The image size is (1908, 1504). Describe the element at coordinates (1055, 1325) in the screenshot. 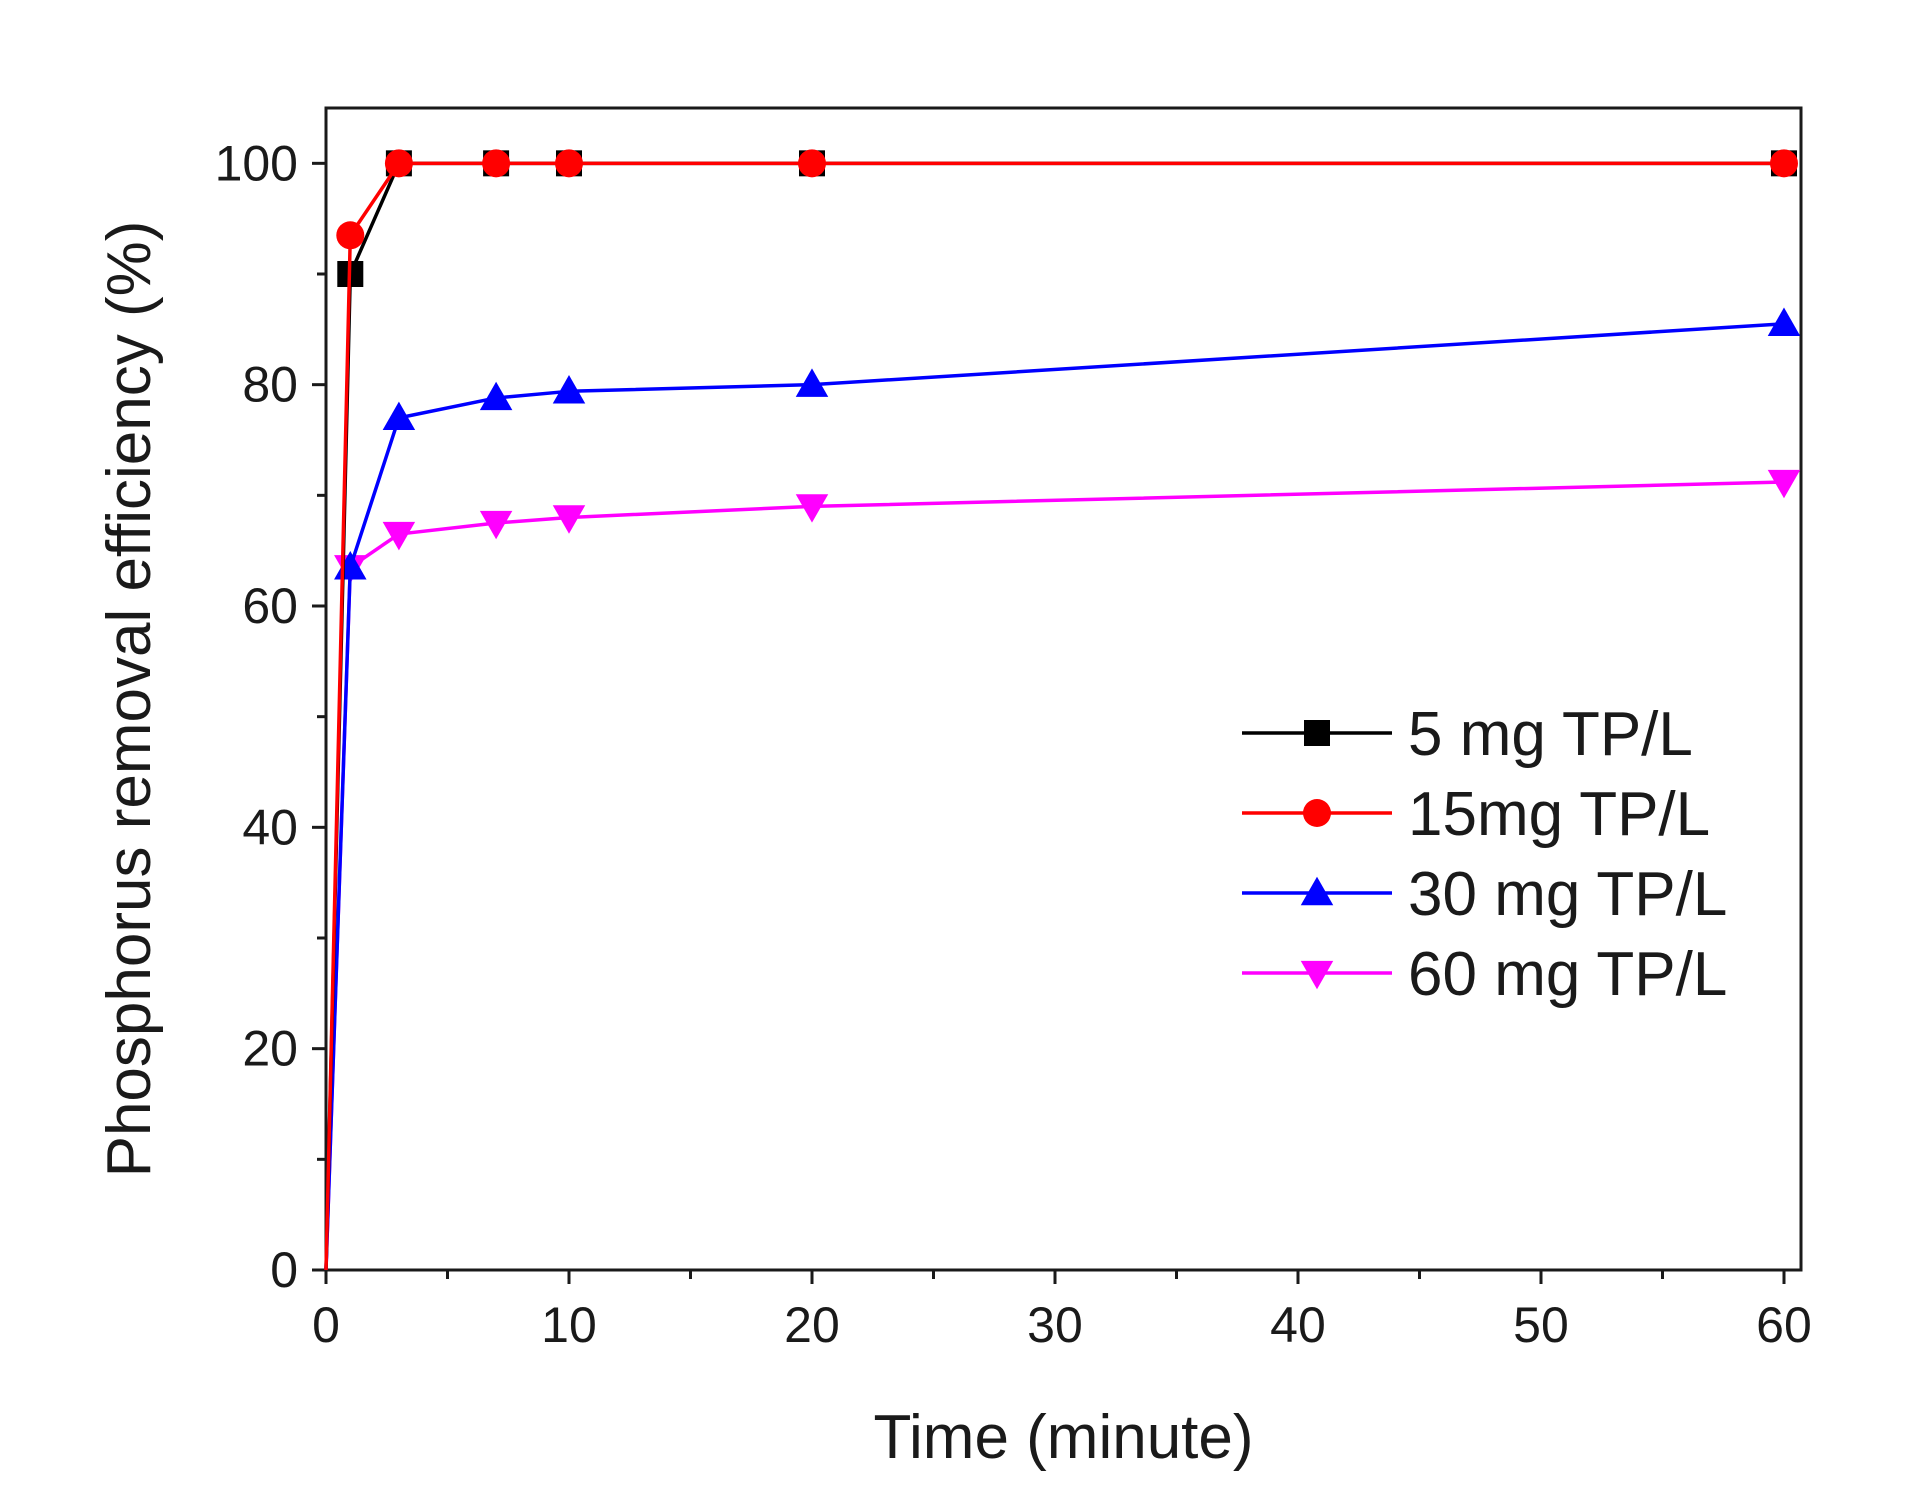

I see `x-tick-label: 30` at that location.